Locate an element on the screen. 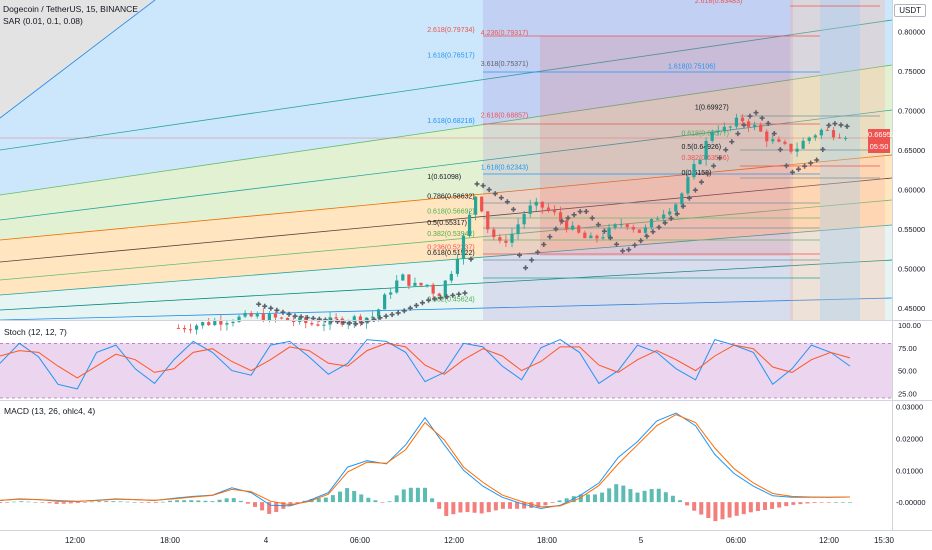 The height and width of the screenshot is (550, 932). price-tick: 0.55000 is located at coordinates (911, 229).